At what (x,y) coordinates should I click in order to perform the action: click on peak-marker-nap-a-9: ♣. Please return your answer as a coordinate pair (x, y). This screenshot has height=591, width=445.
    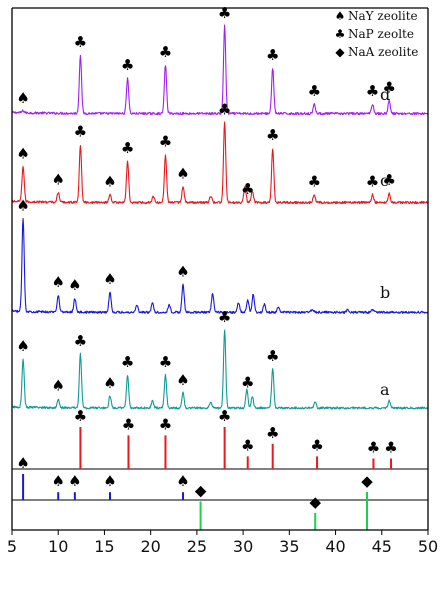
    Looking at the image, I should click on (272, 356).